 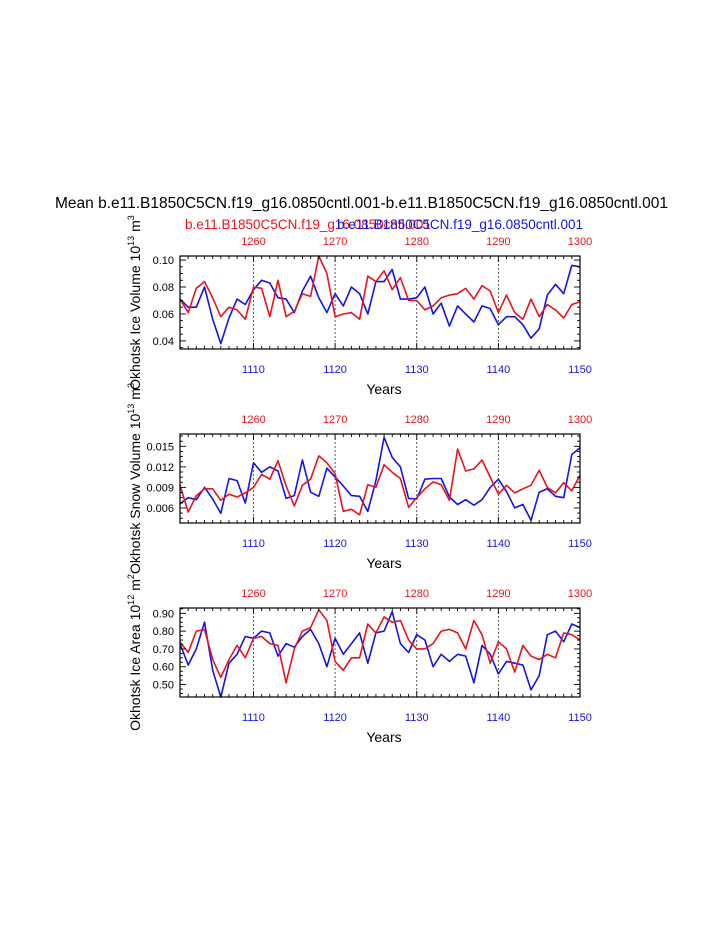 I want to click on ice-area-xtick-label: 1130, so click(x=417, y=718).